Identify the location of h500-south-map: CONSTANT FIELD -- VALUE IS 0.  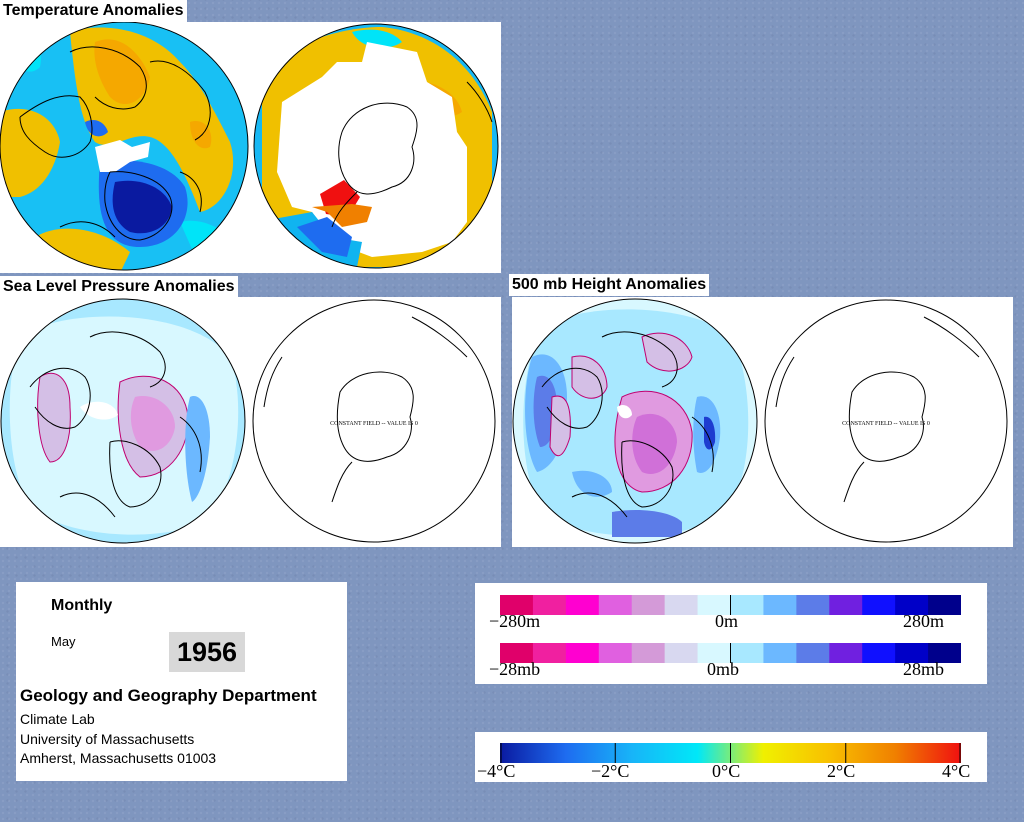
(886, 421).